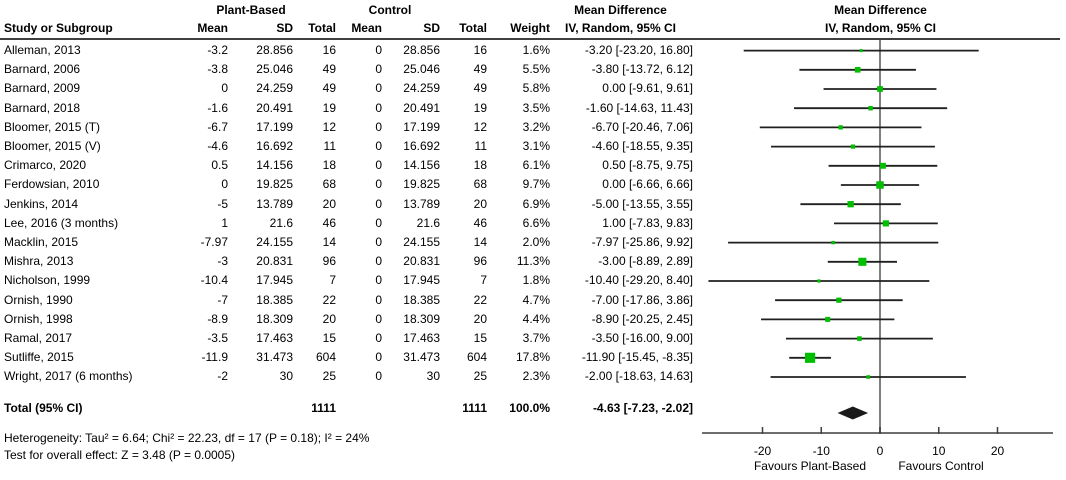 The height and width of the screenshot is (480, 1066). Describe the element at coordinates (41, 242) in the screenshot. I see `study-name-cell: Macklin, 2015` at that location.